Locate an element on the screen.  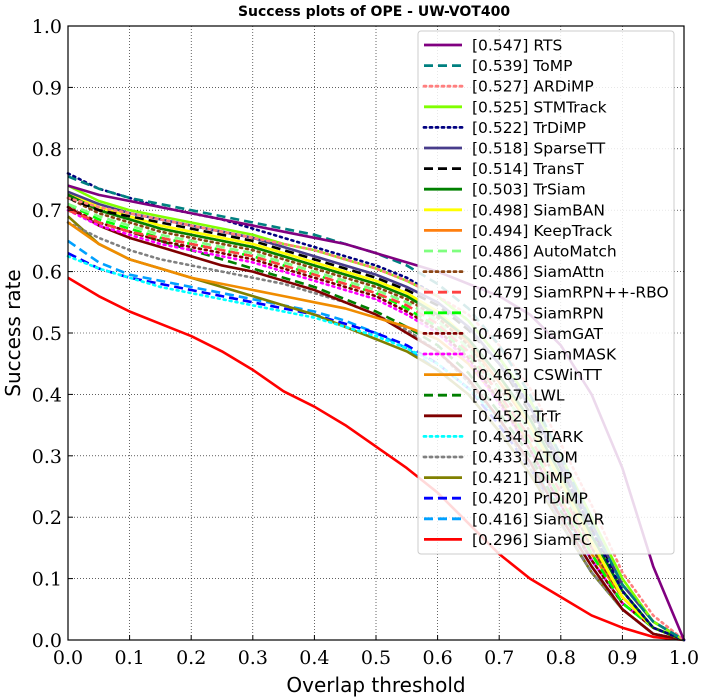
x-tick-label: 0.4 is located at coordinates (314, 658).